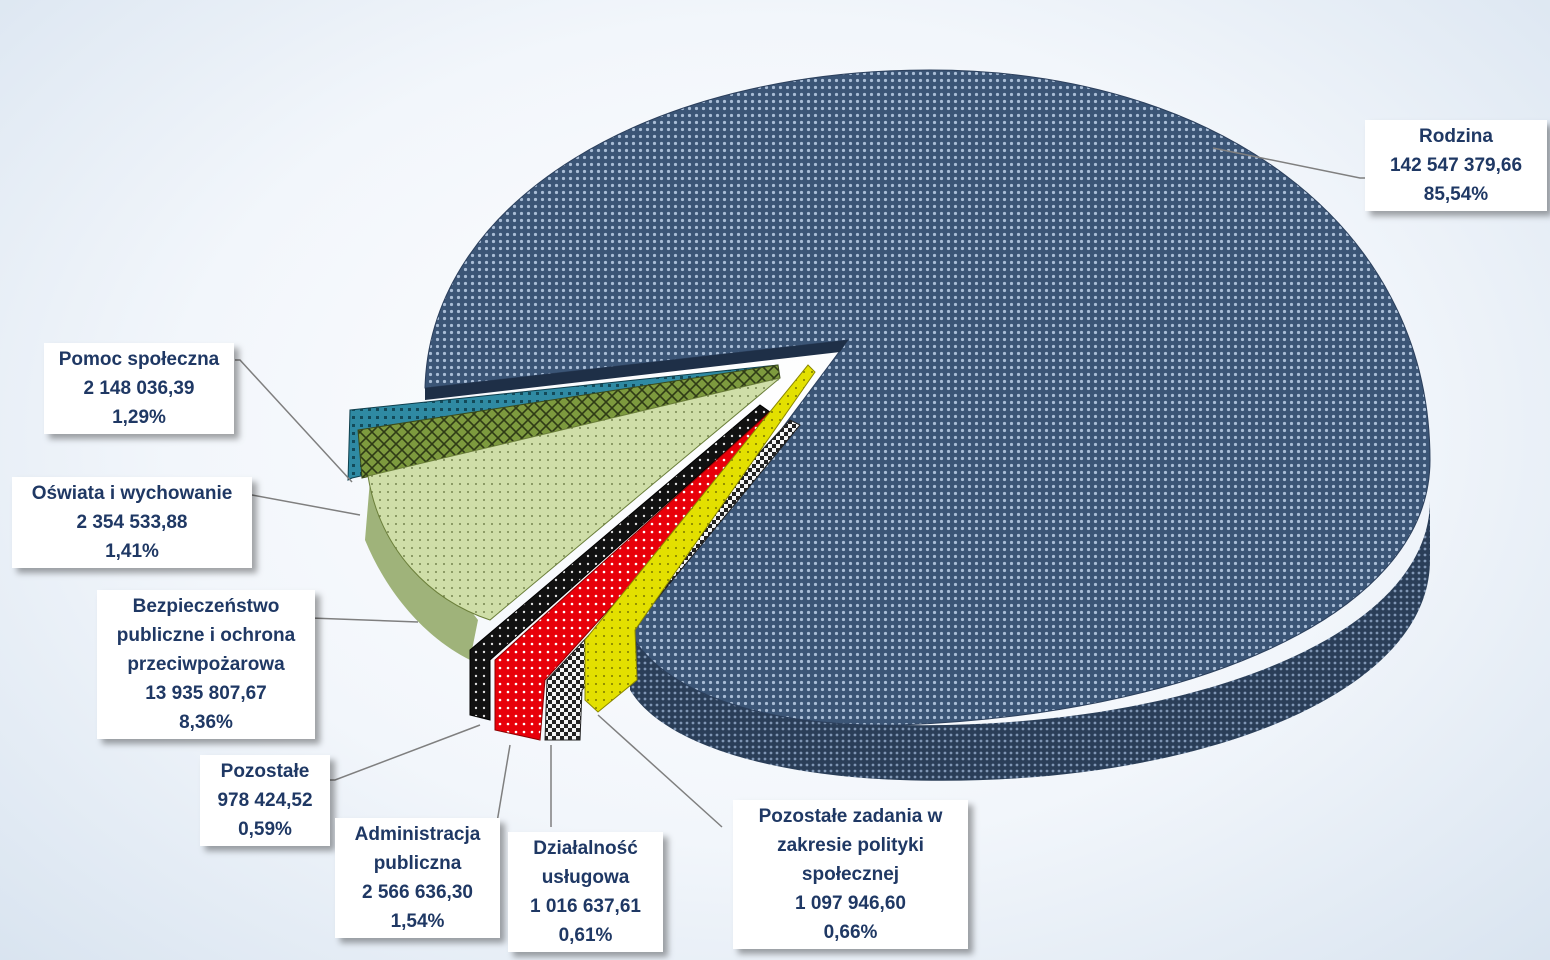 The image size is (1550, 960). Describe the element at coordinates (660, 771) in the screenshot. I see `leader-pozzad` at that location.